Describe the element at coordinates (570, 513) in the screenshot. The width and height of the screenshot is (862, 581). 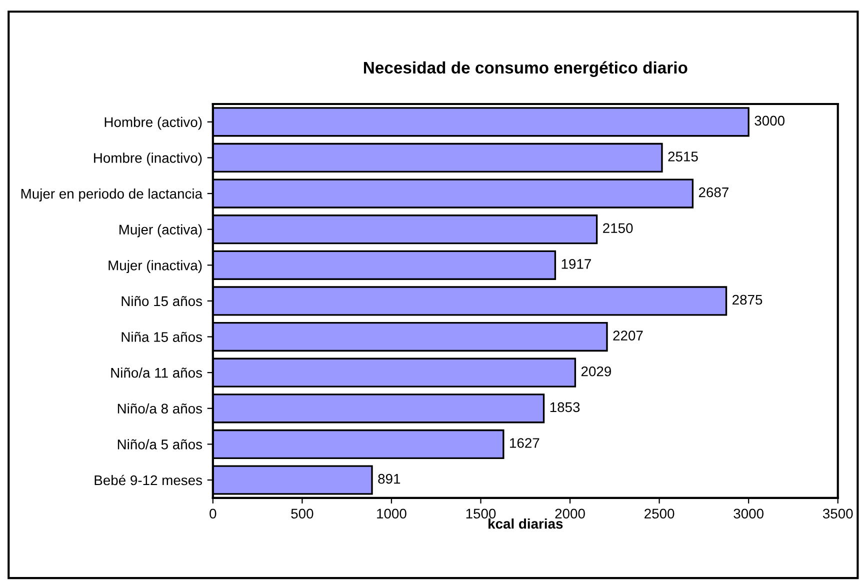
I see `x-tick-label: 2000` at that location.